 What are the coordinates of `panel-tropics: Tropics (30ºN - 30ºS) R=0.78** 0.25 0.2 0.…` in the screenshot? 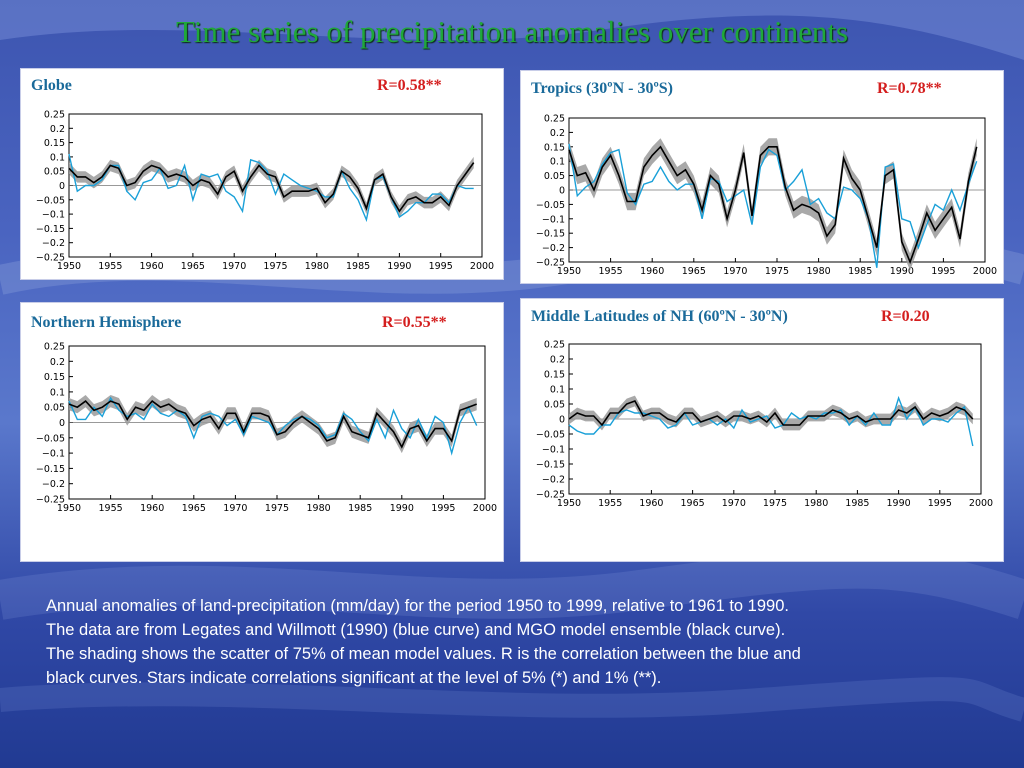 It's located at (762, 177).